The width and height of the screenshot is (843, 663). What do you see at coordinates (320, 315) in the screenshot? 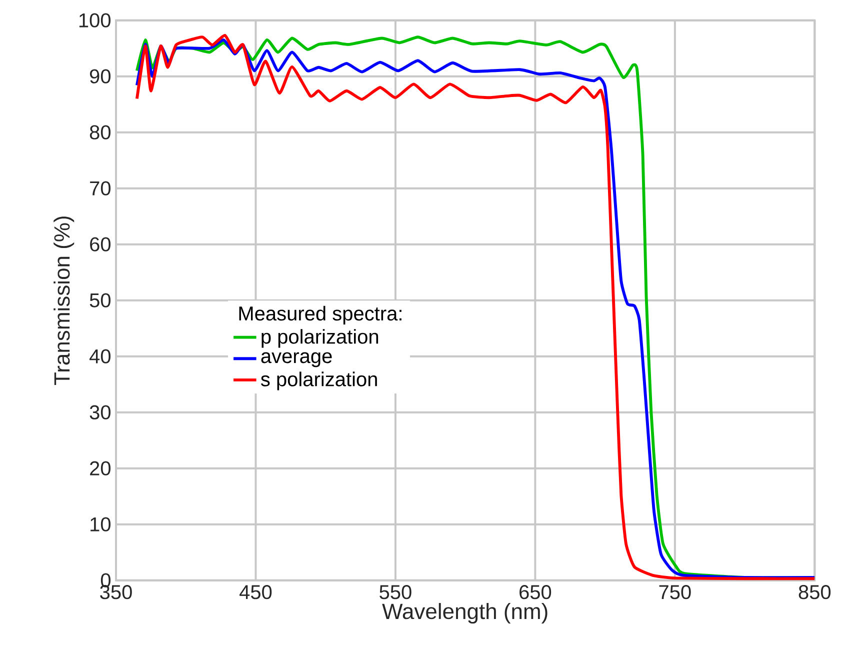
I see `legend-title: Measured spectra:` at bounding box center [320, 315].